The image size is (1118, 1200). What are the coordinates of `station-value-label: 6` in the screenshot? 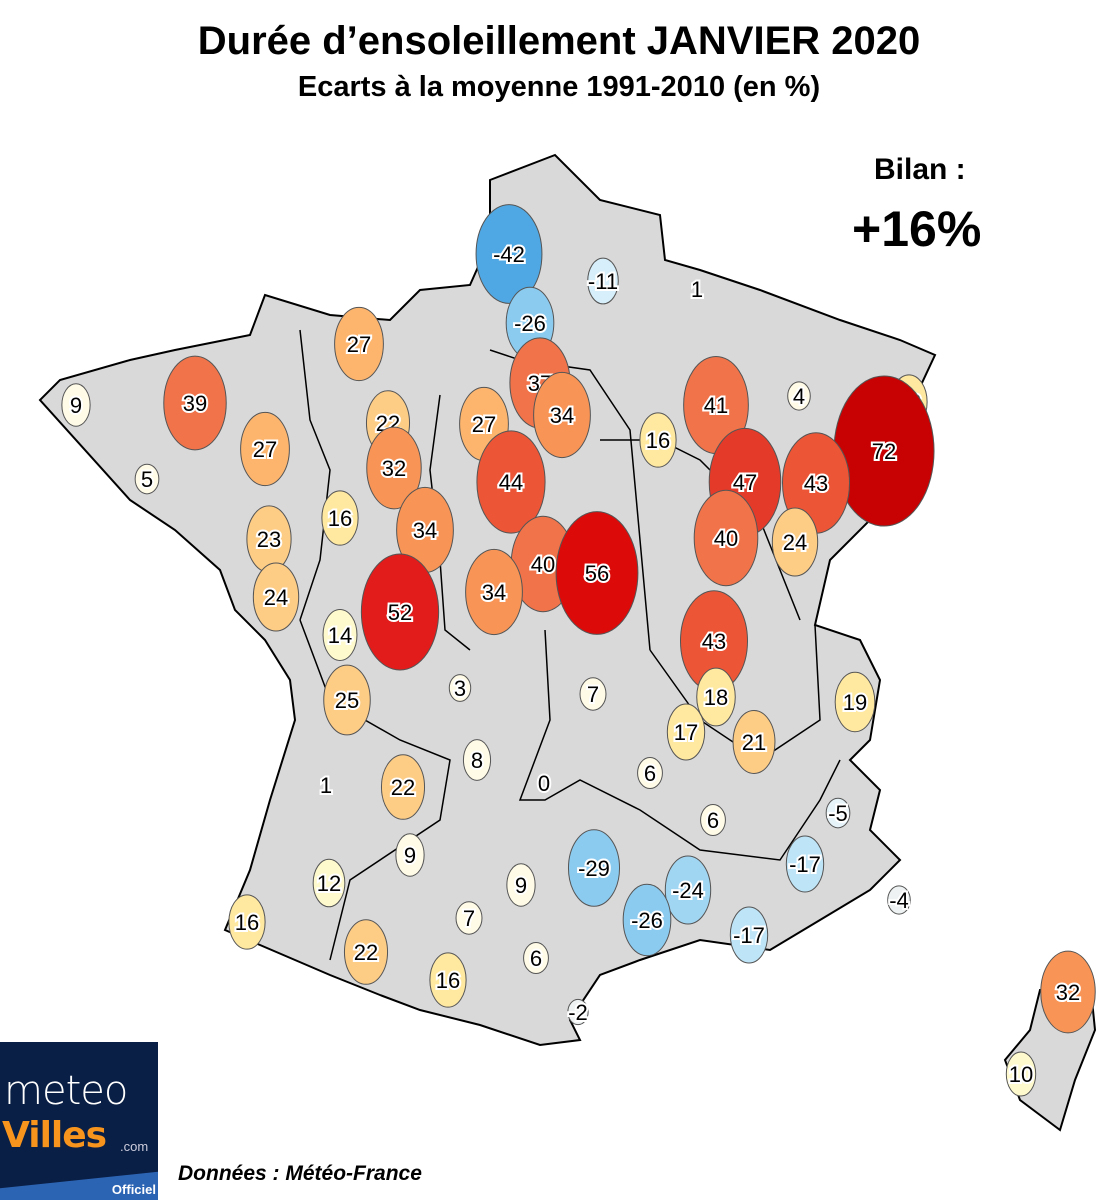 It's located at (536, 958).